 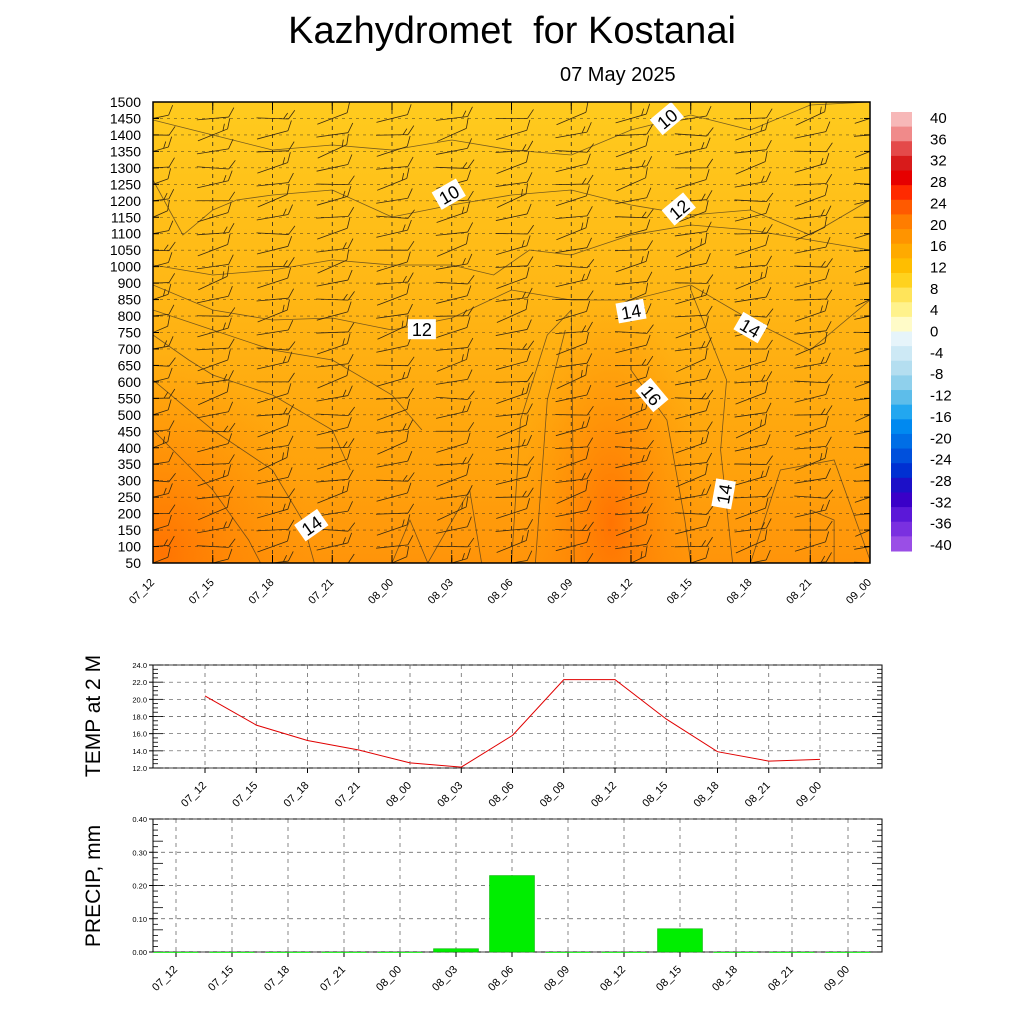 What do you see at coordinates (125, 250) in the screenshot?
I see `y-tick-label: 1050` at bounding box center [125, 250].